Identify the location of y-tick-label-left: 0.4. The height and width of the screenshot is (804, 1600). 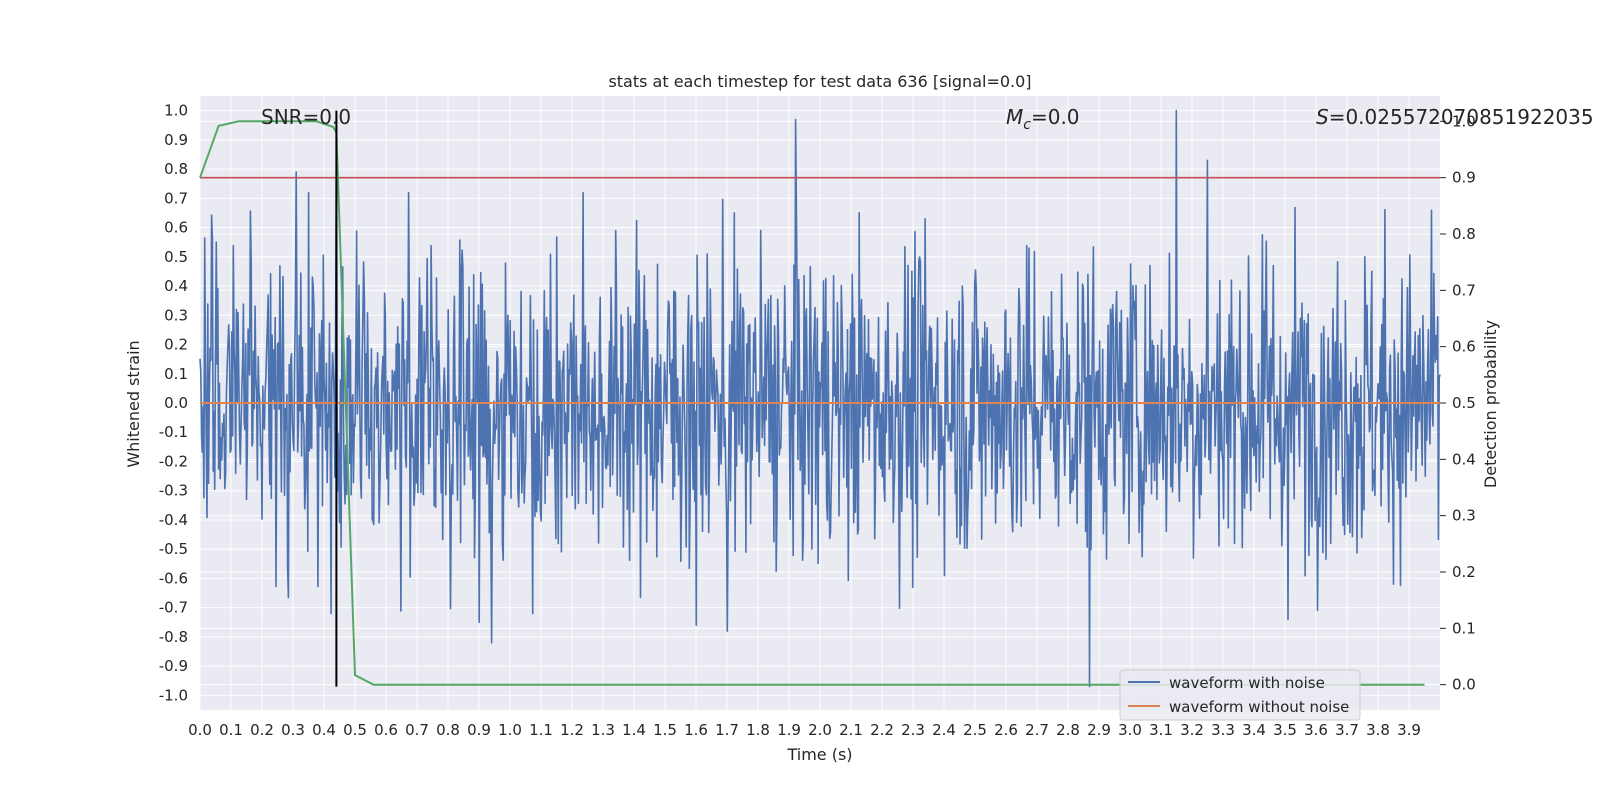
(176, 286).